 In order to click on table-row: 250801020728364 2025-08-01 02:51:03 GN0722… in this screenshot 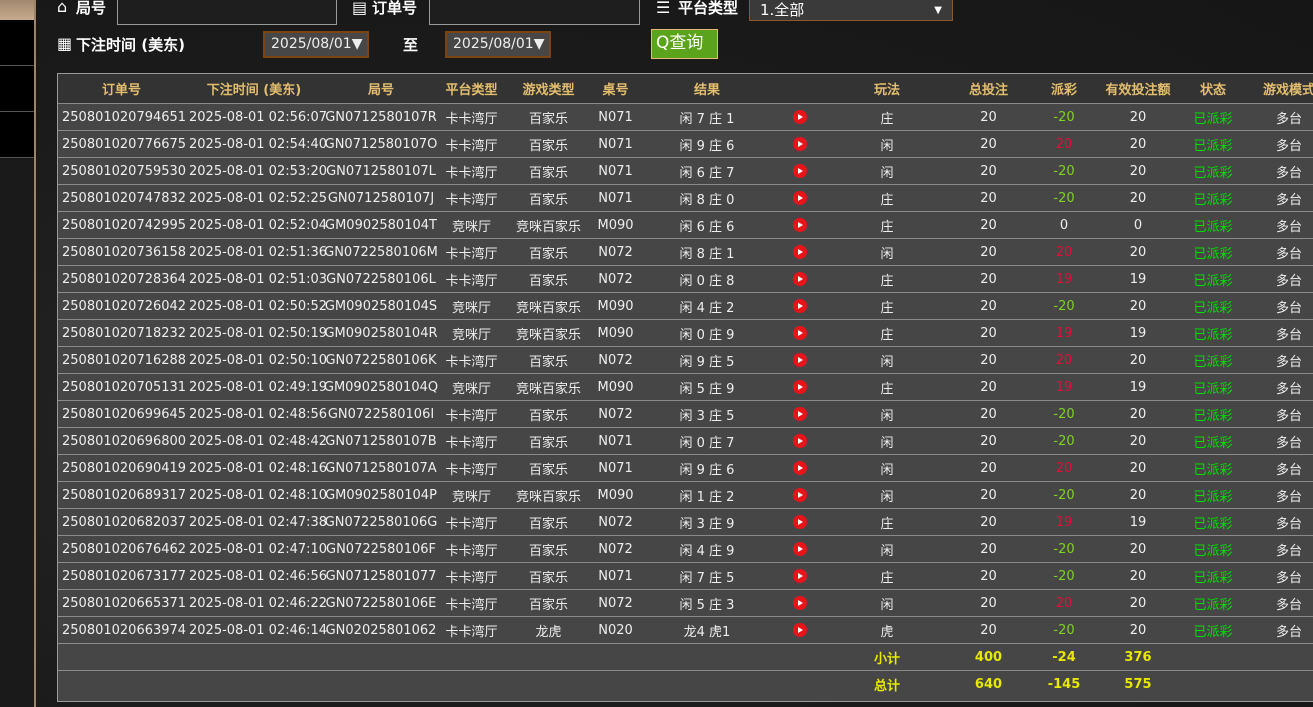, I will do `click(685, 279)`.